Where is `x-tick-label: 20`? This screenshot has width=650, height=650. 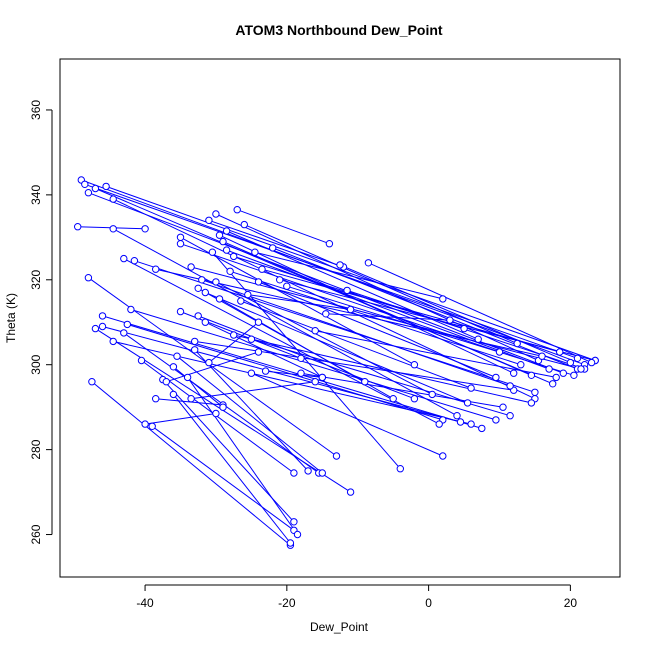 x-tick-label: 20 is located at coordinates (571, 603).